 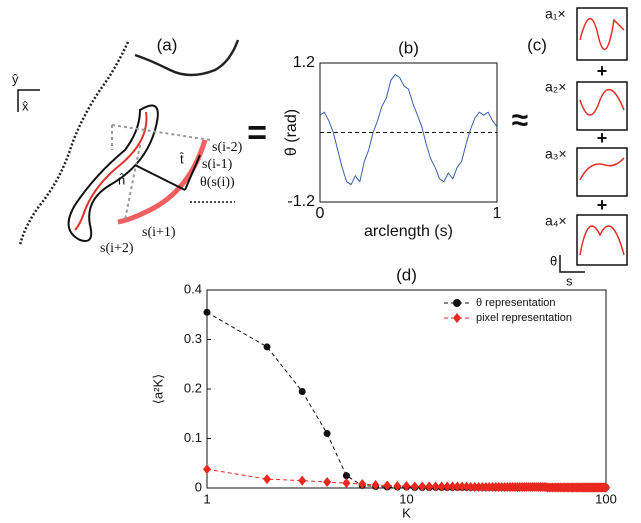 I want to click on point-label: s(i-1), so click(x=217, y=164).